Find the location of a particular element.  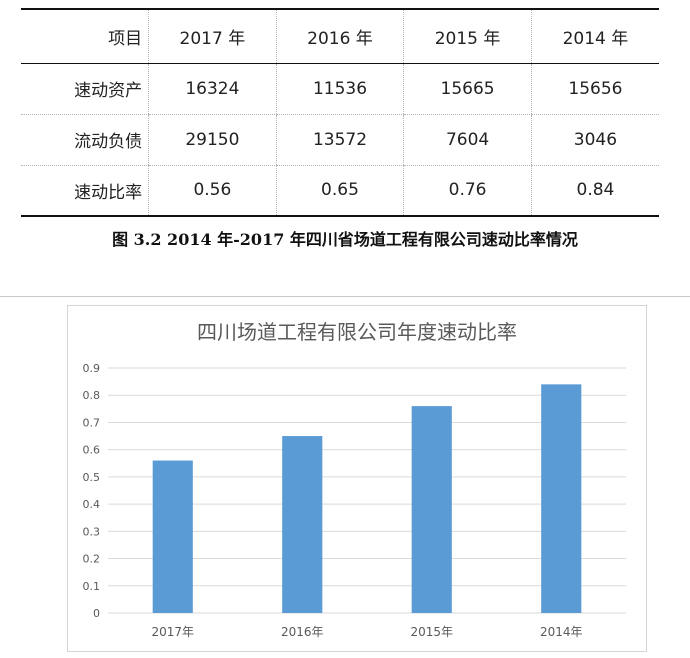

table-row: 速动比率 0.56 0.65 0.76 0.84 is located at coordinates (340, 191).